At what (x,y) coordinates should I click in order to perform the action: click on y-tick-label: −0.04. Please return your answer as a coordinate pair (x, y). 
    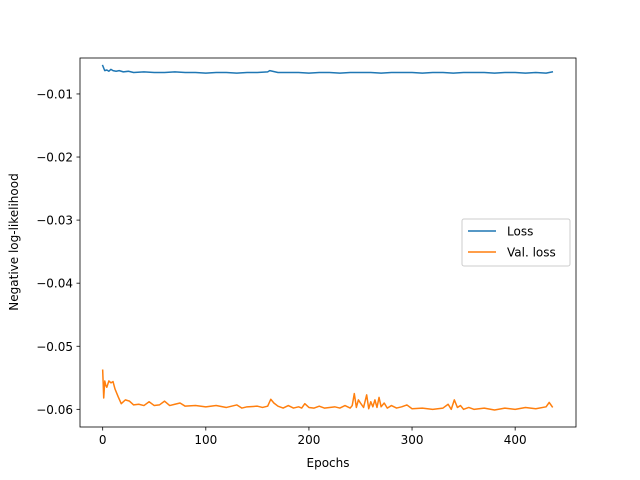
    Looking at the image, I should click on (54, 284).